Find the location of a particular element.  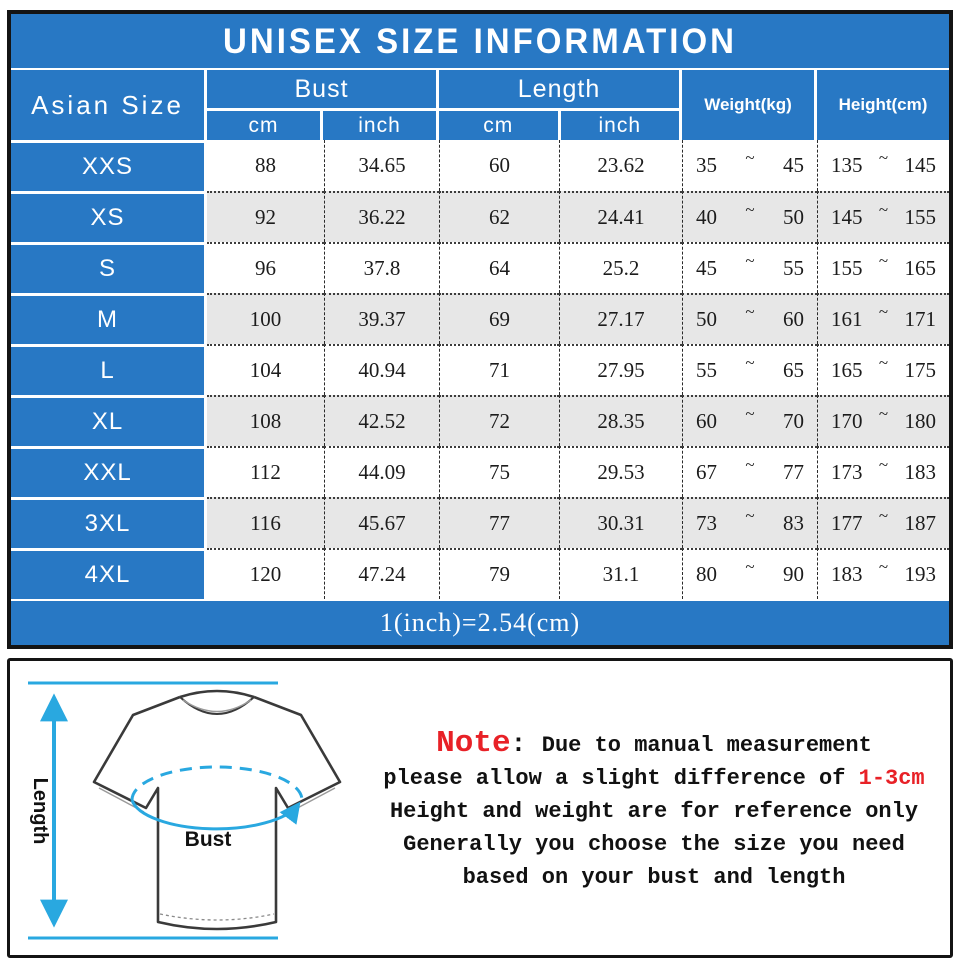

length-inch-value: 28.35 is located at coordinates (620, 420).